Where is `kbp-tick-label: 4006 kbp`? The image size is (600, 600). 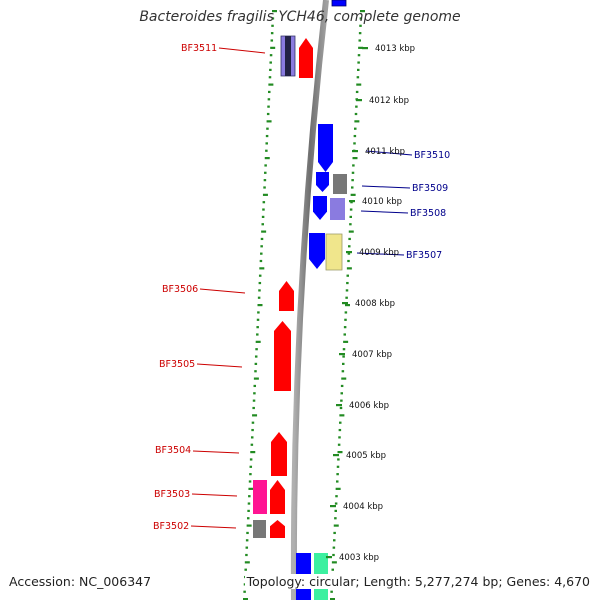
kbp-tick-label: 4006 kbp is located at coordinates (369, 406).